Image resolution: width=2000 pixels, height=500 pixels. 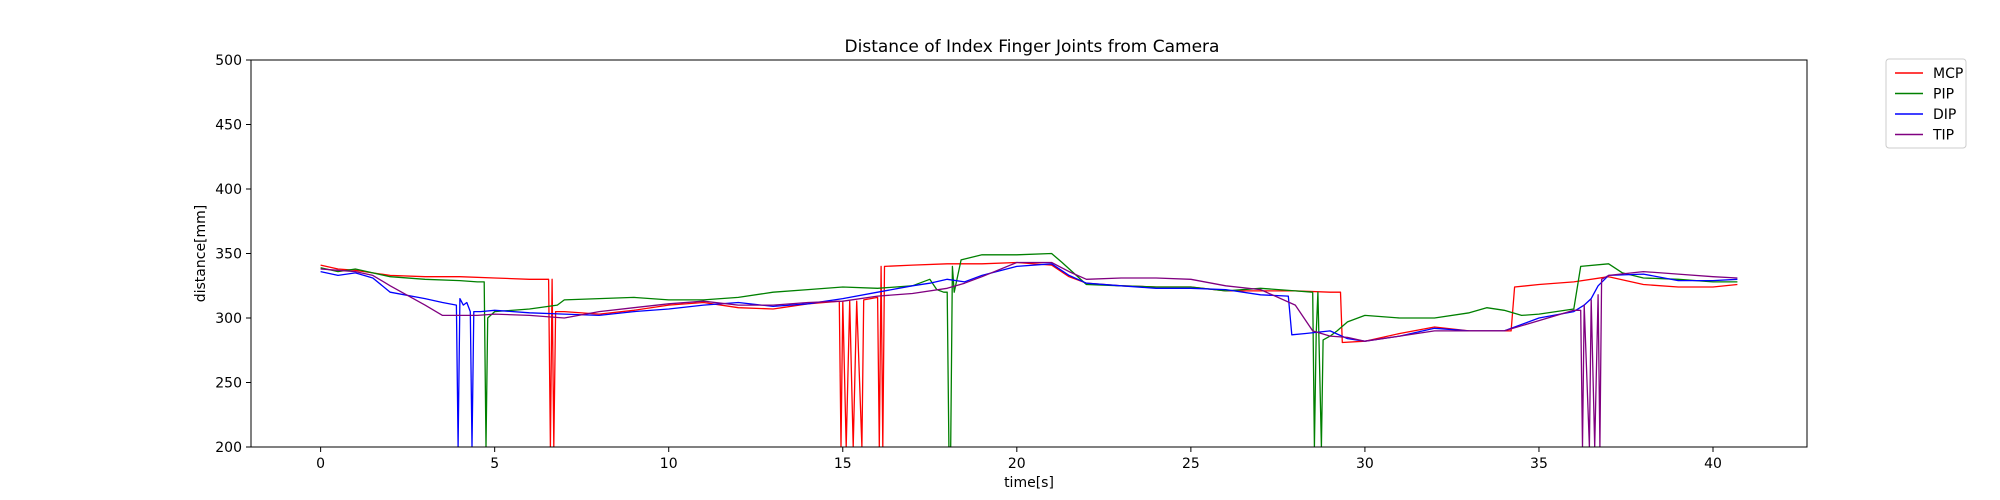 I want to click on legend-label-tip: TIP, so click(x=1943, y=136).